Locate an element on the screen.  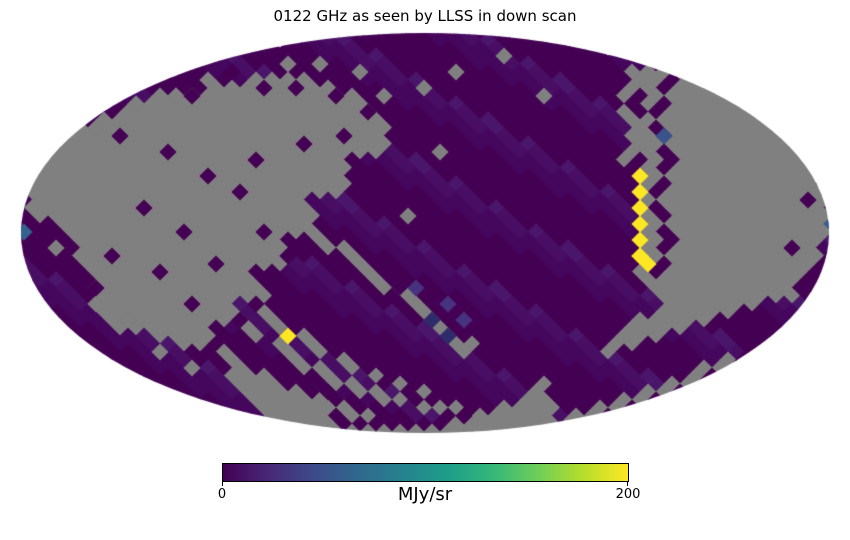
colorbar-tick-min is located at coordinates (222, 483).